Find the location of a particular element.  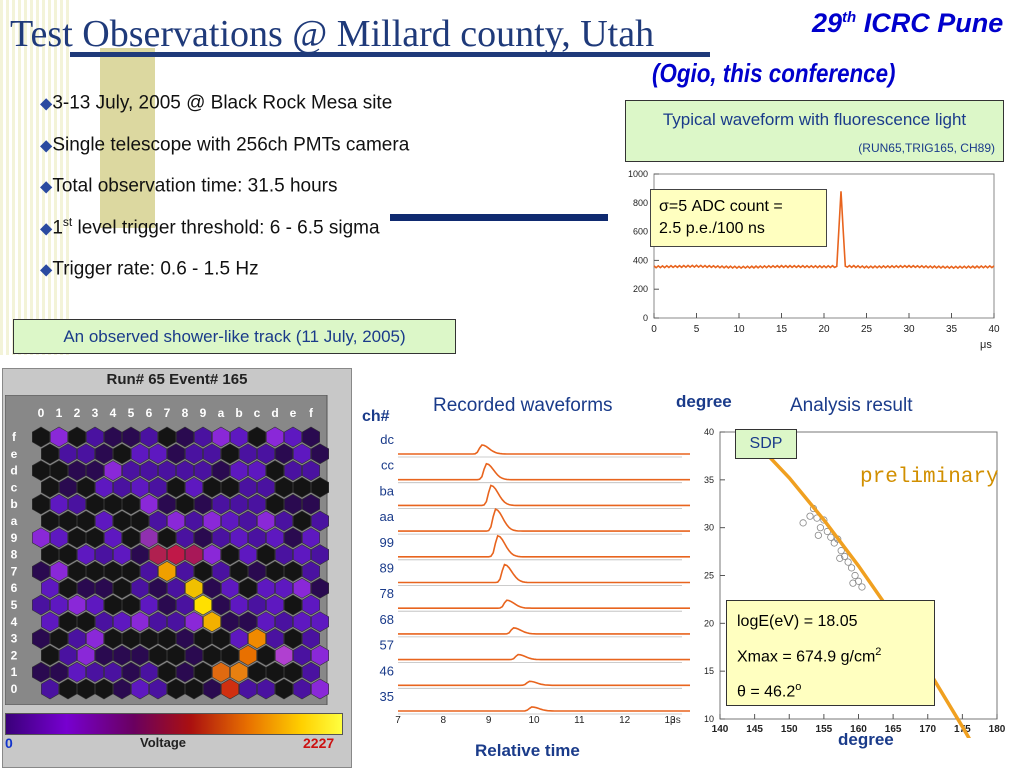

x-tick-label: 5 is located at coordinates (697, 329).